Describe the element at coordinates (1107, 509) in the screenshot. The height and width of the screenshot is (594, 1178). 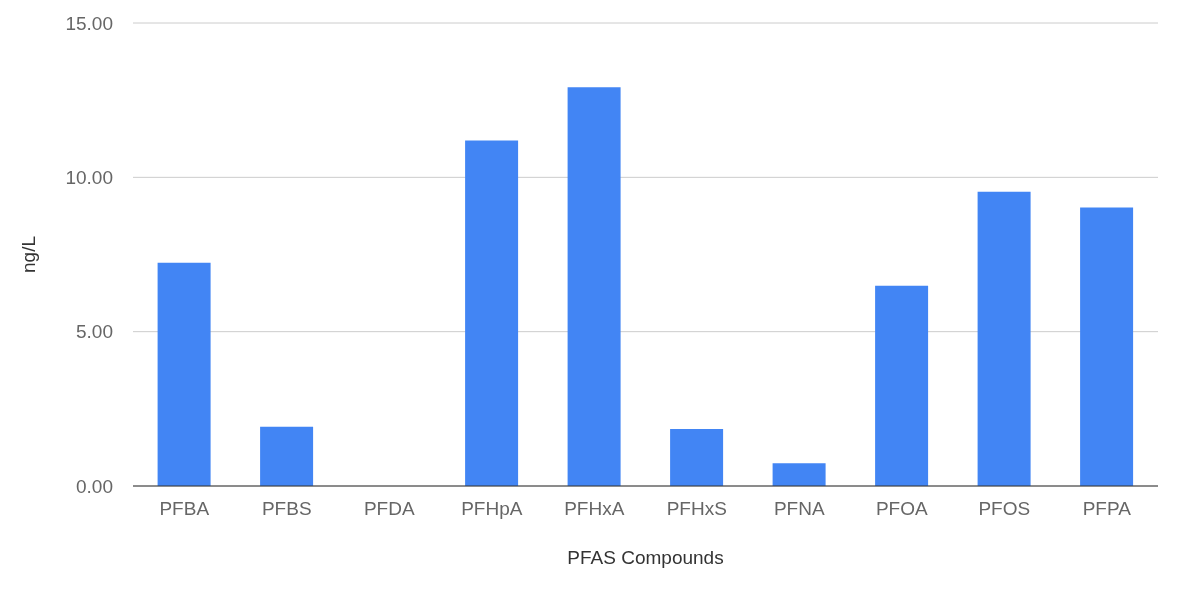
I see `x-tick-label: PFPA` at that location.